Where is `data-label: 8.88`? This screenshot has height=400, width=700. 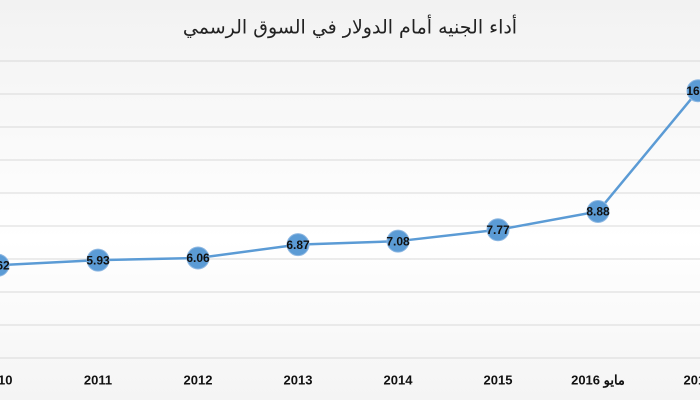 data-label: 8.88 is located at coordinates (598, 212).